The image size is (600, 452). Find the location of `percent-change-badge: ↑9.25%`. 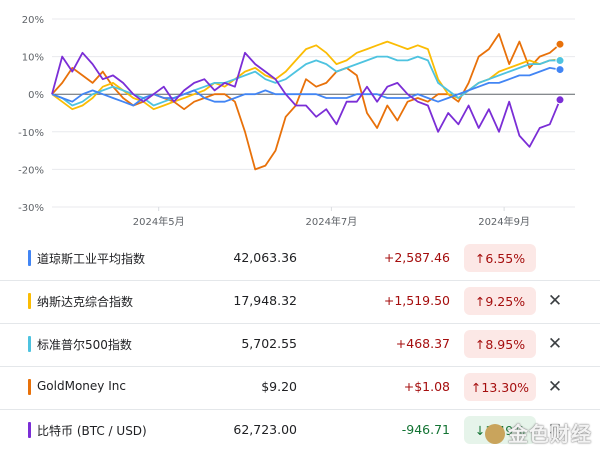

percent-change-badge: ↑9.25% is located at coordinates (500, 301).